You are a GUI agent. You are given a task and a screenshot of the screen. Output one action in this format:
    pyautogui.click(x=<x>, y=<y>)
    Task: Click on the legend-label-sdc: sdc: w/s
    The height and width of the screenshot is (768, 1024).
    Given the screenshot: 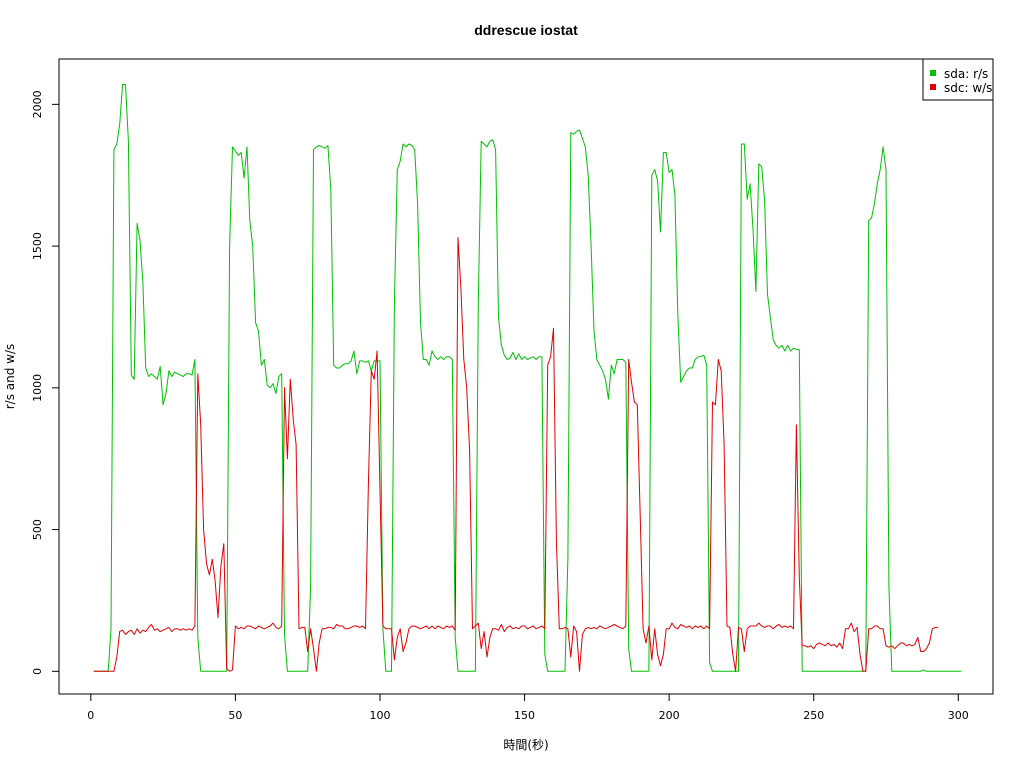 What is the action you would take?
    pyautogui.click(x=968, y=88)
    